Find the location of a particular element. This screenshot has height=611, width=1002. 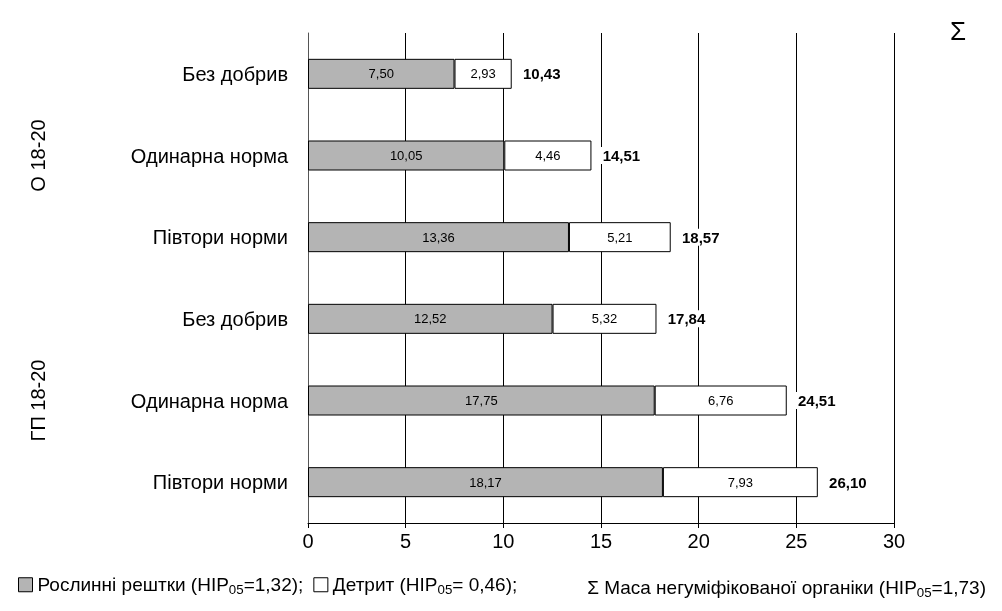

x-tick-label: 20 is located at coordinates (698, 541).